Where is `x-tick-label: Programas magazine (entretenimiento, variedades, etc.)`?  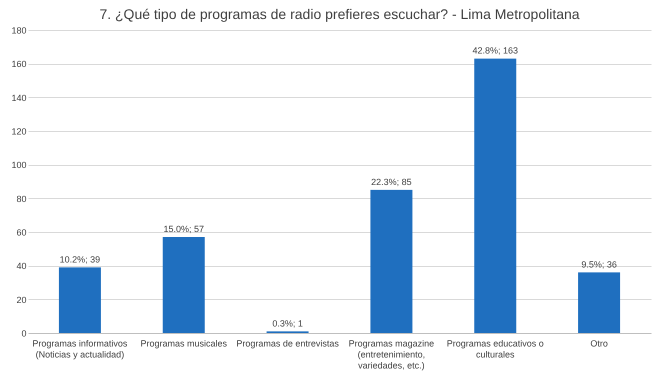
x-tick-label: Programas magazine (entretenimiento, variedades, etc.) is located at coordinates (391, 354).